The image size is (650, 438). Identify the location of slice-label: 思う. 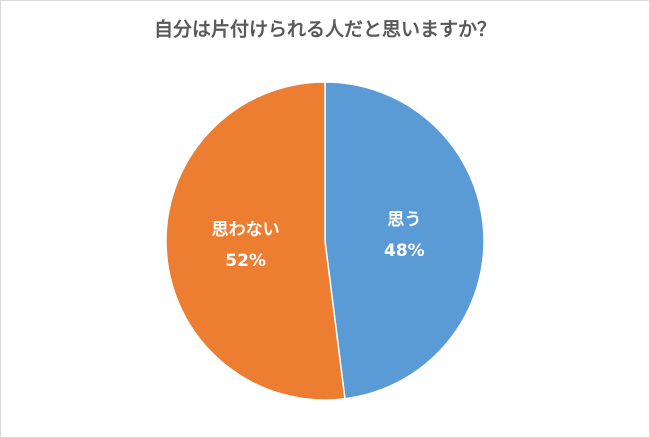
(404, 220).